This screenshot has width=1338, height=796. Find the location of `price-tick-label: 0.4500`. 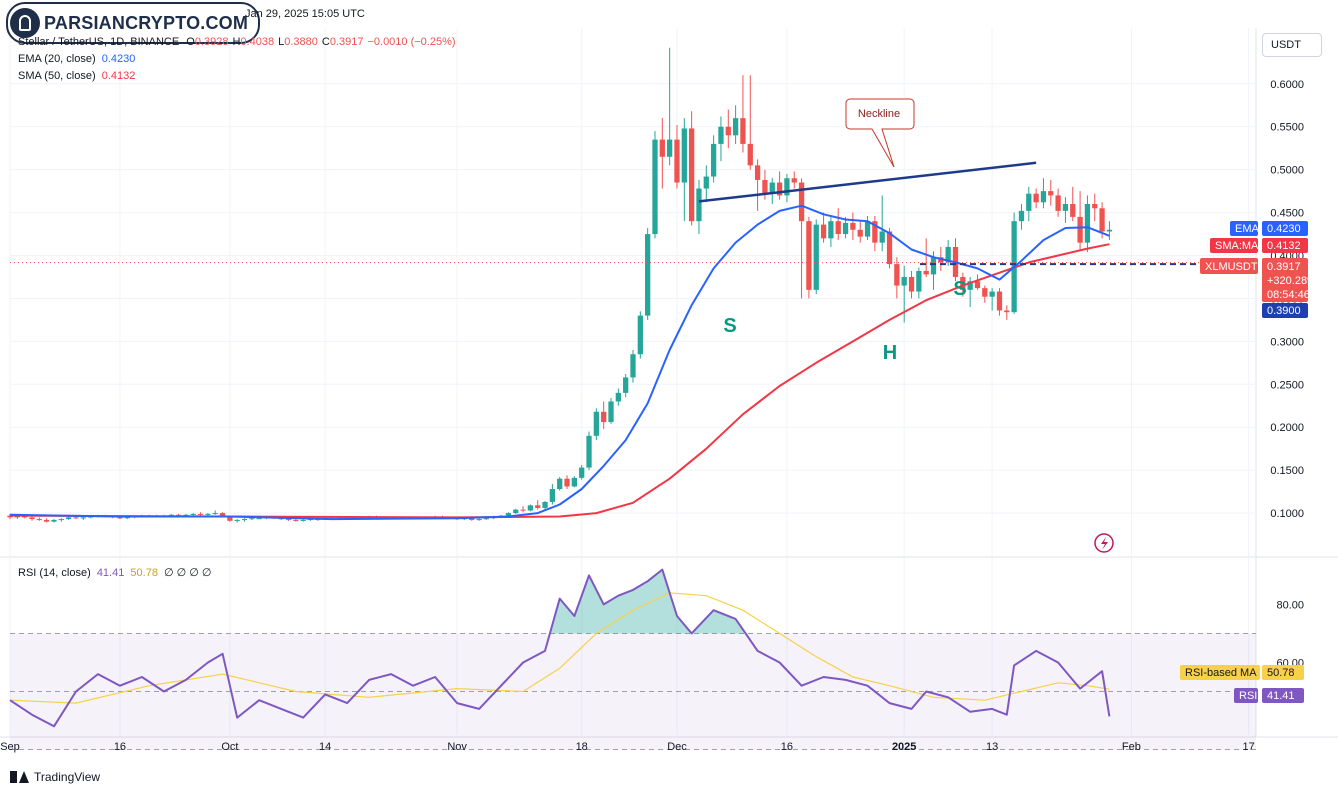

price-tick-label: 0.4500 is located at coordinates (1287, 214).